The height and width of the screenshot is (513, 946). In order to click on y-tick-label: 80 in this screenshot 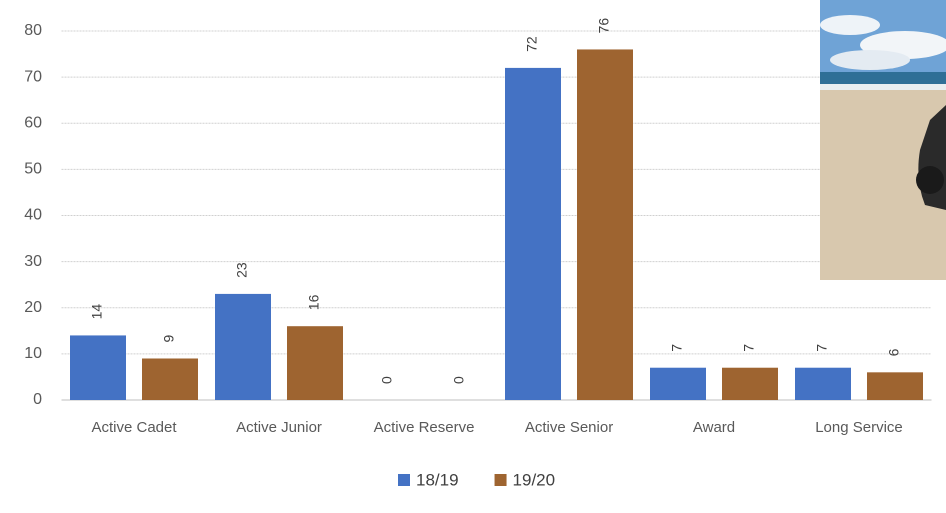, I will do `click(33, 30)`.